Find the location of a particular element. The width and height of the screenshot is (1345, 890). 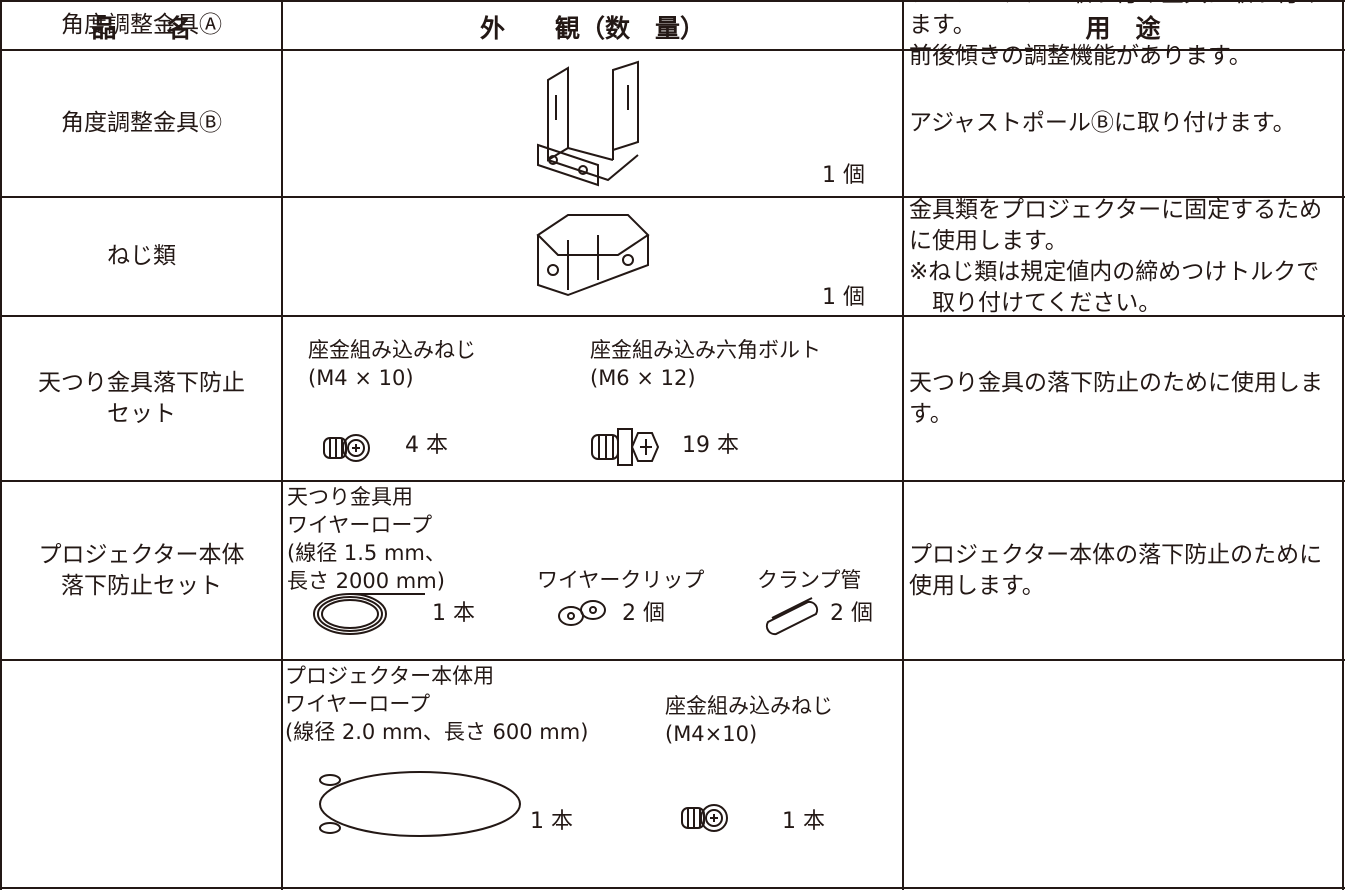

item-quantity: 4 本 is located at coordinates (426, 445).